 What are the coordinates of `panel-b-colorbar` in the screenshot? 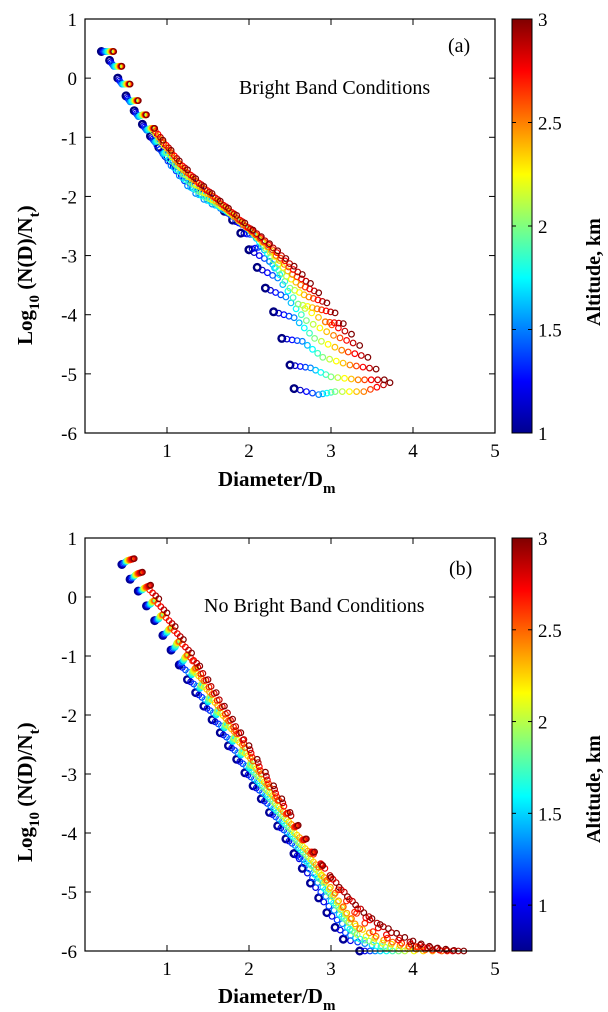 It's located at (522, 744).